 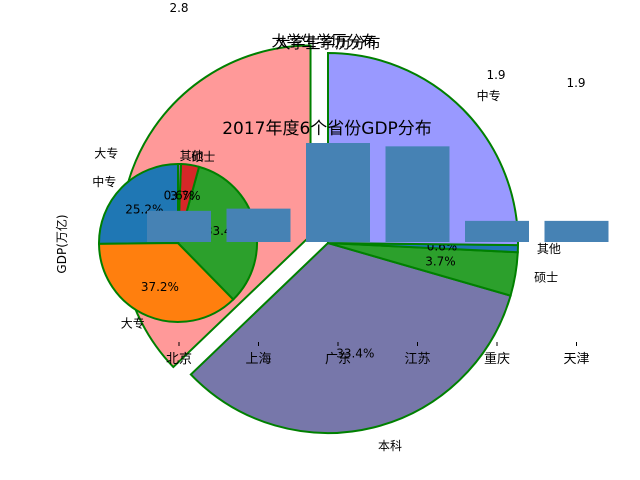 I want to click on x-tick-label-4: 重庆, so click(x=497, y=359).